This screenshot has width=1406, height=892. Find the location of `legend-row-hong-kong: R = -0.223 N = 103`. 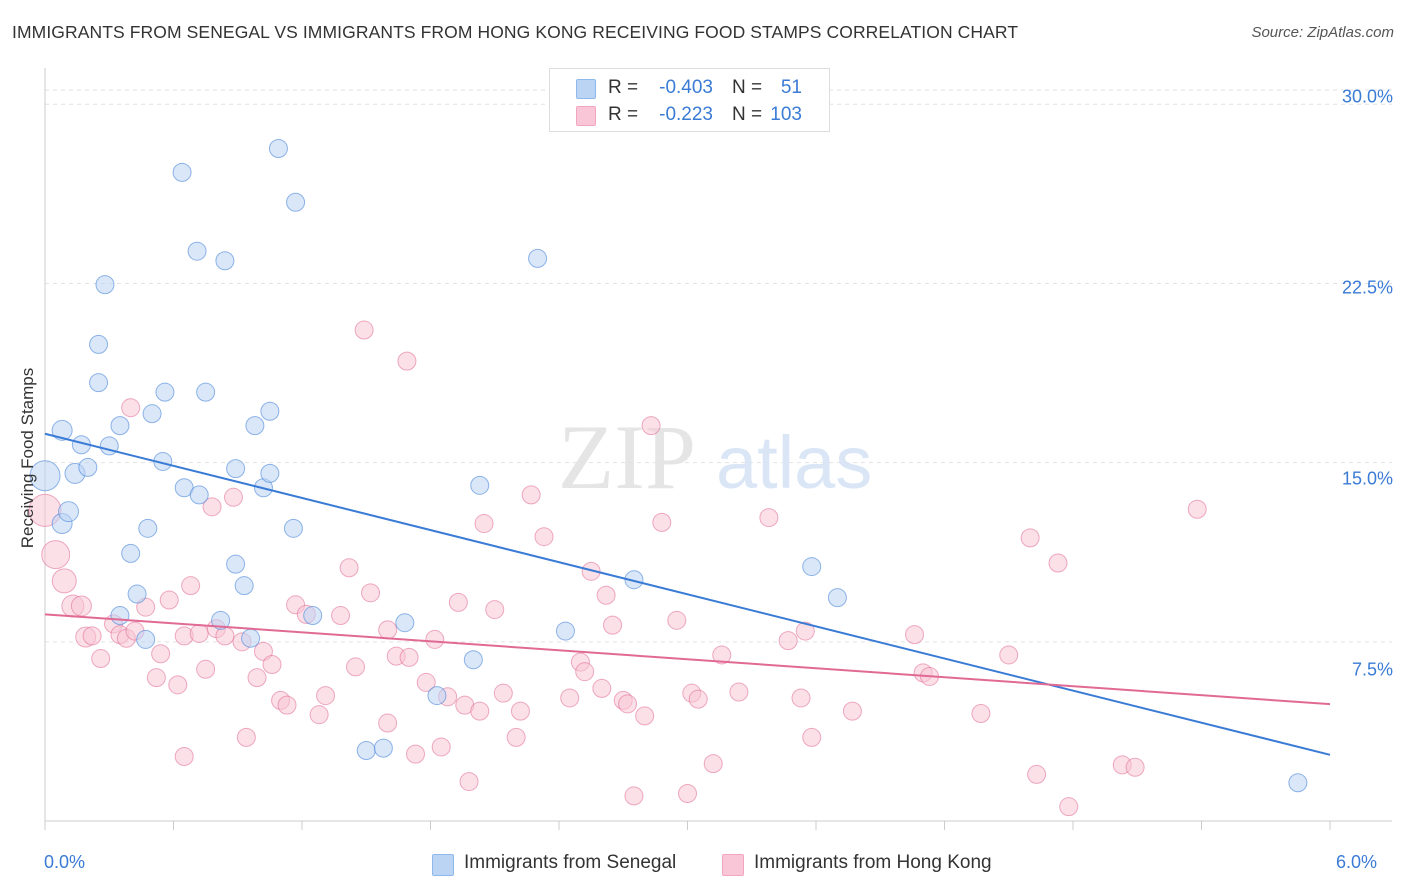

legend-row-hong-kong: R = -0.223 N = 103 is located at coordinates (689, 115).